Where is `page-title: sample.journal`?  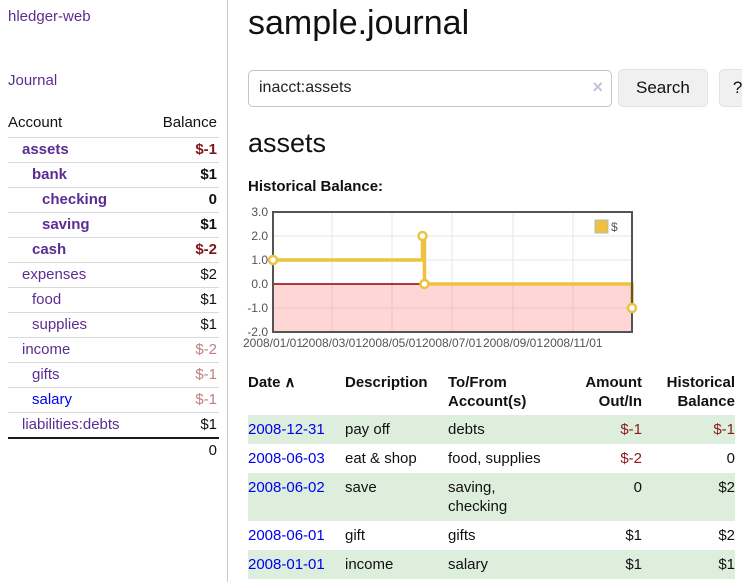 page-title: sample.journal is located at coordinates (359, 23).